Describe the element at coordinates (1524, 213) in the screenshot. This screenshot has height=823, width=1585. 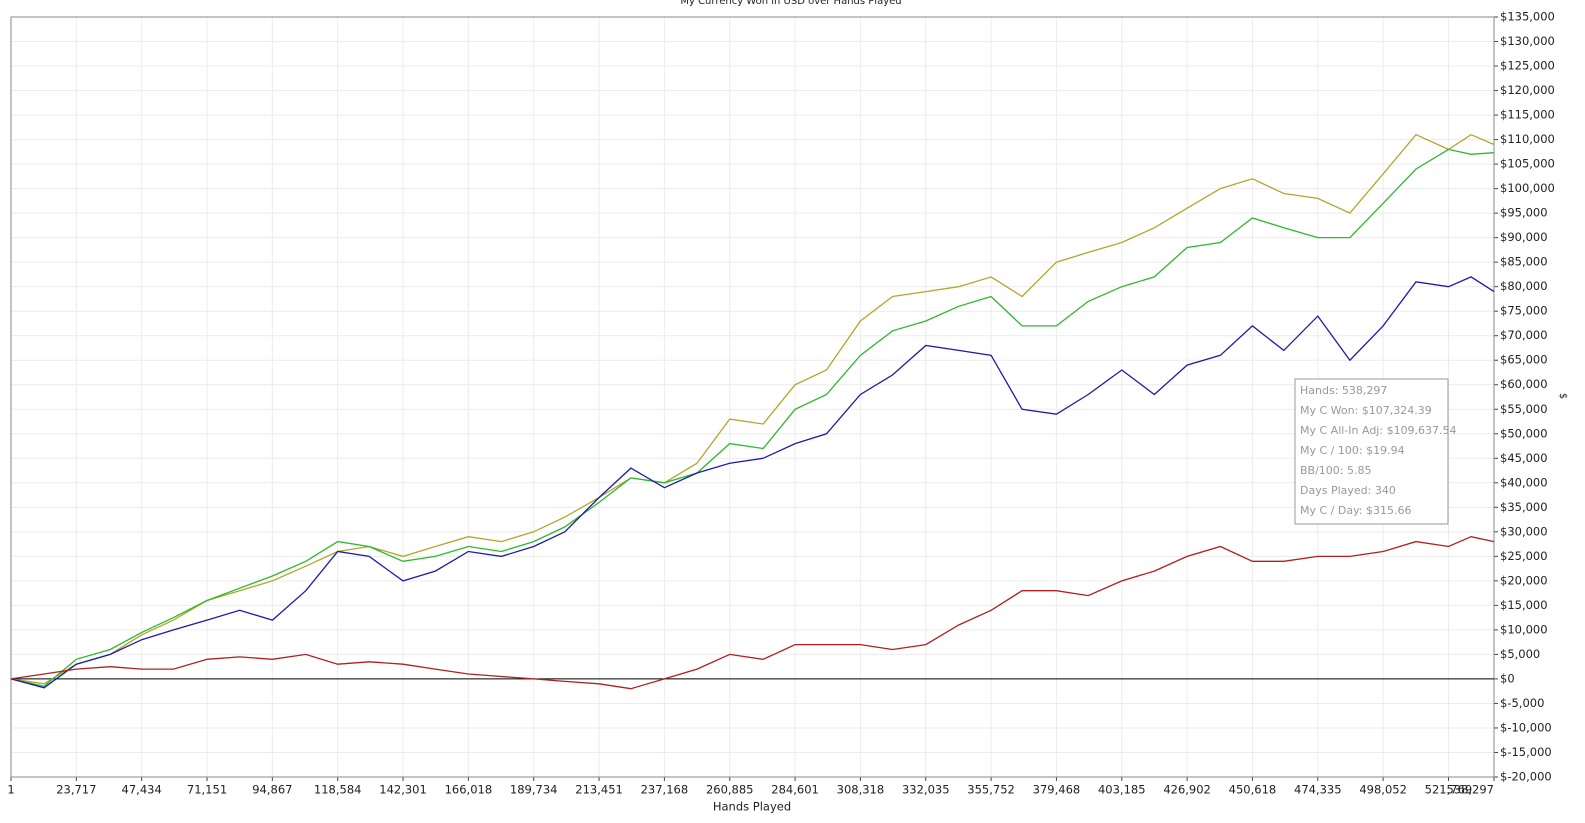
I see `y-tick-label: $95,000` at that location.